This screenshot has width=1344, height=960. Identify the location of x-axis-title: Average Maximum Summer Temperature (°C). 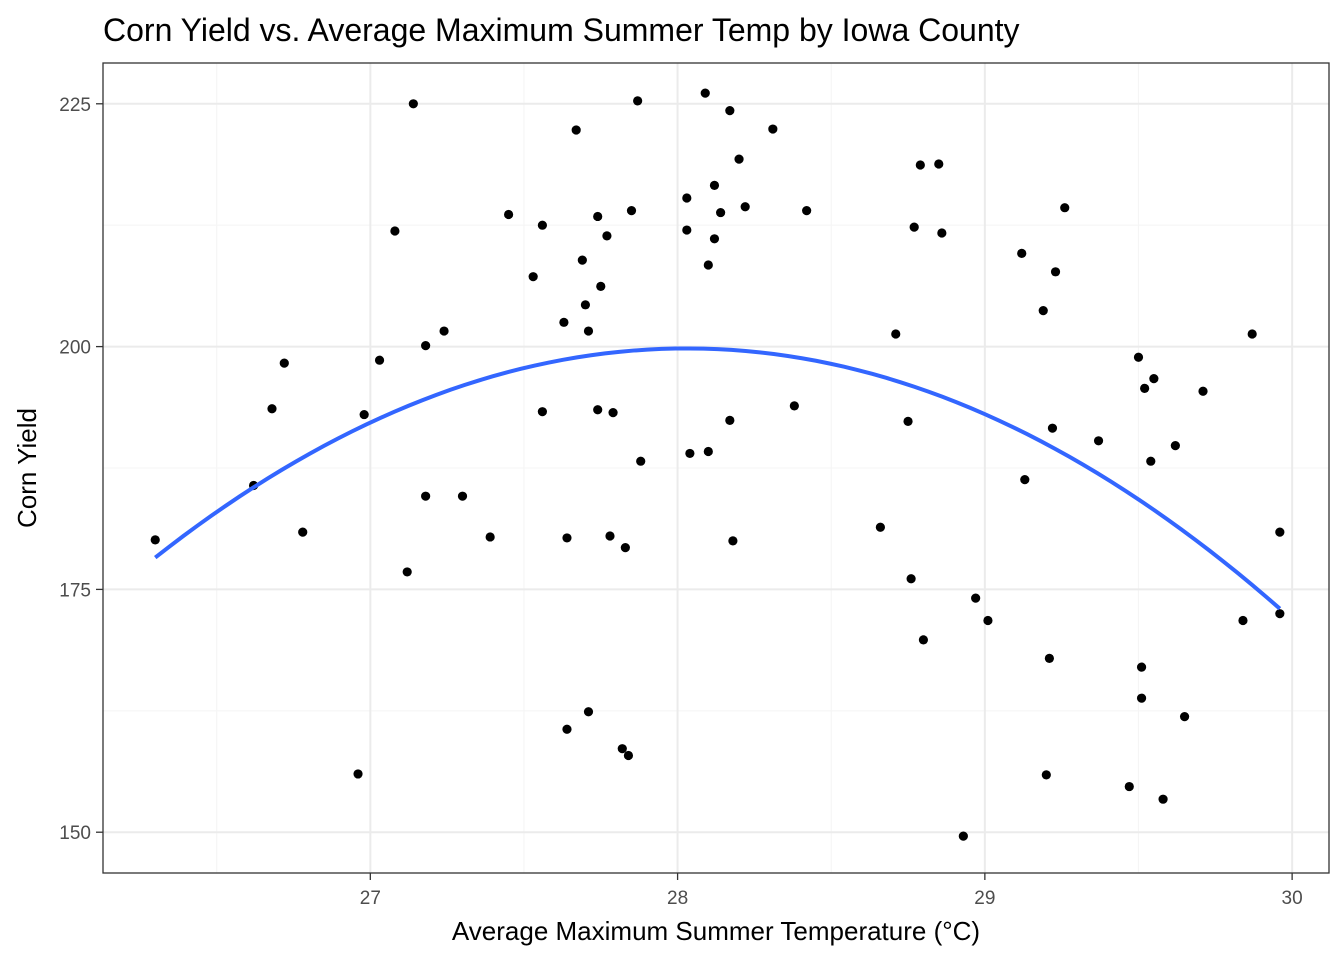
(716, 931).